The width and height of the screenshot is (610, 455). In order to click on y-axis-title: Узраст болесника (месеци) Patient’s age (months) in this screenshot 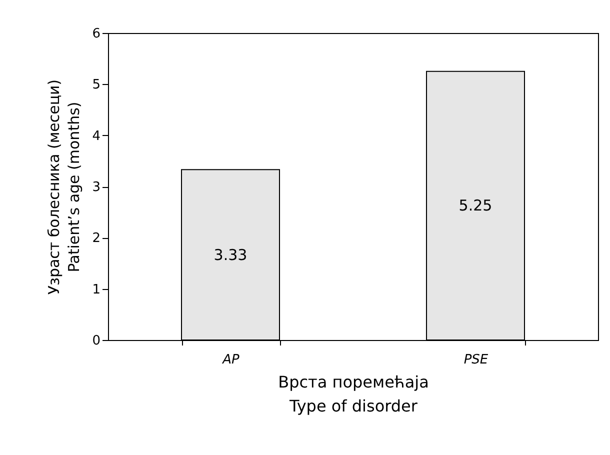, I will do `click(64, 187)`.